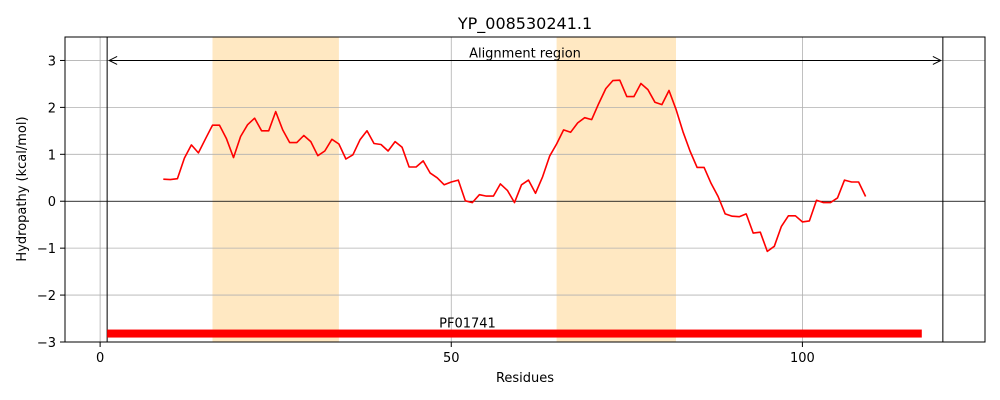 This screenshot has height=400, width=1000. What do you see at coordinates (802, 358) in the screenshot?
I see `x-tick-label: 100` at bounding box center [802, 358].